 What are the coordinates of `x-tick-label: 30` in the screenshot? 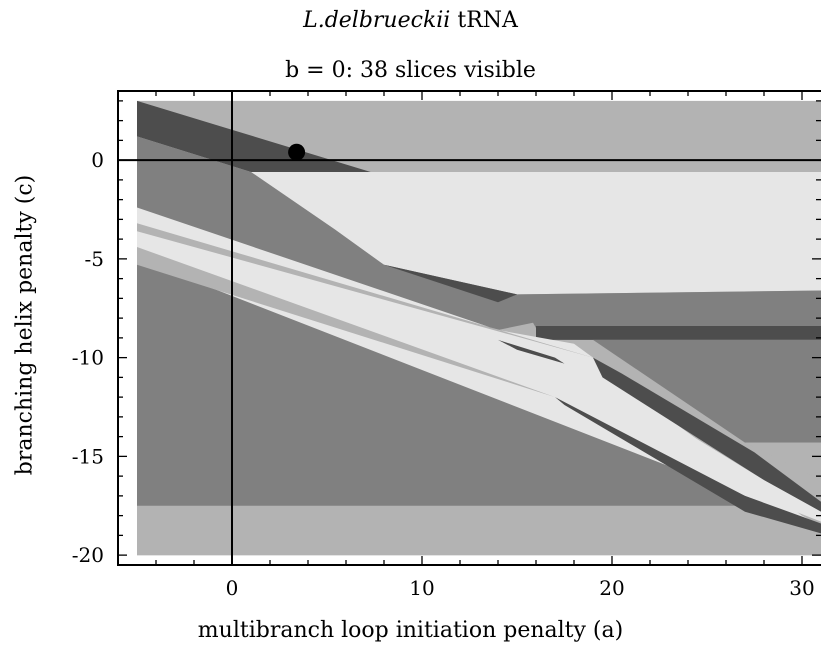 It's located at (801, 588).